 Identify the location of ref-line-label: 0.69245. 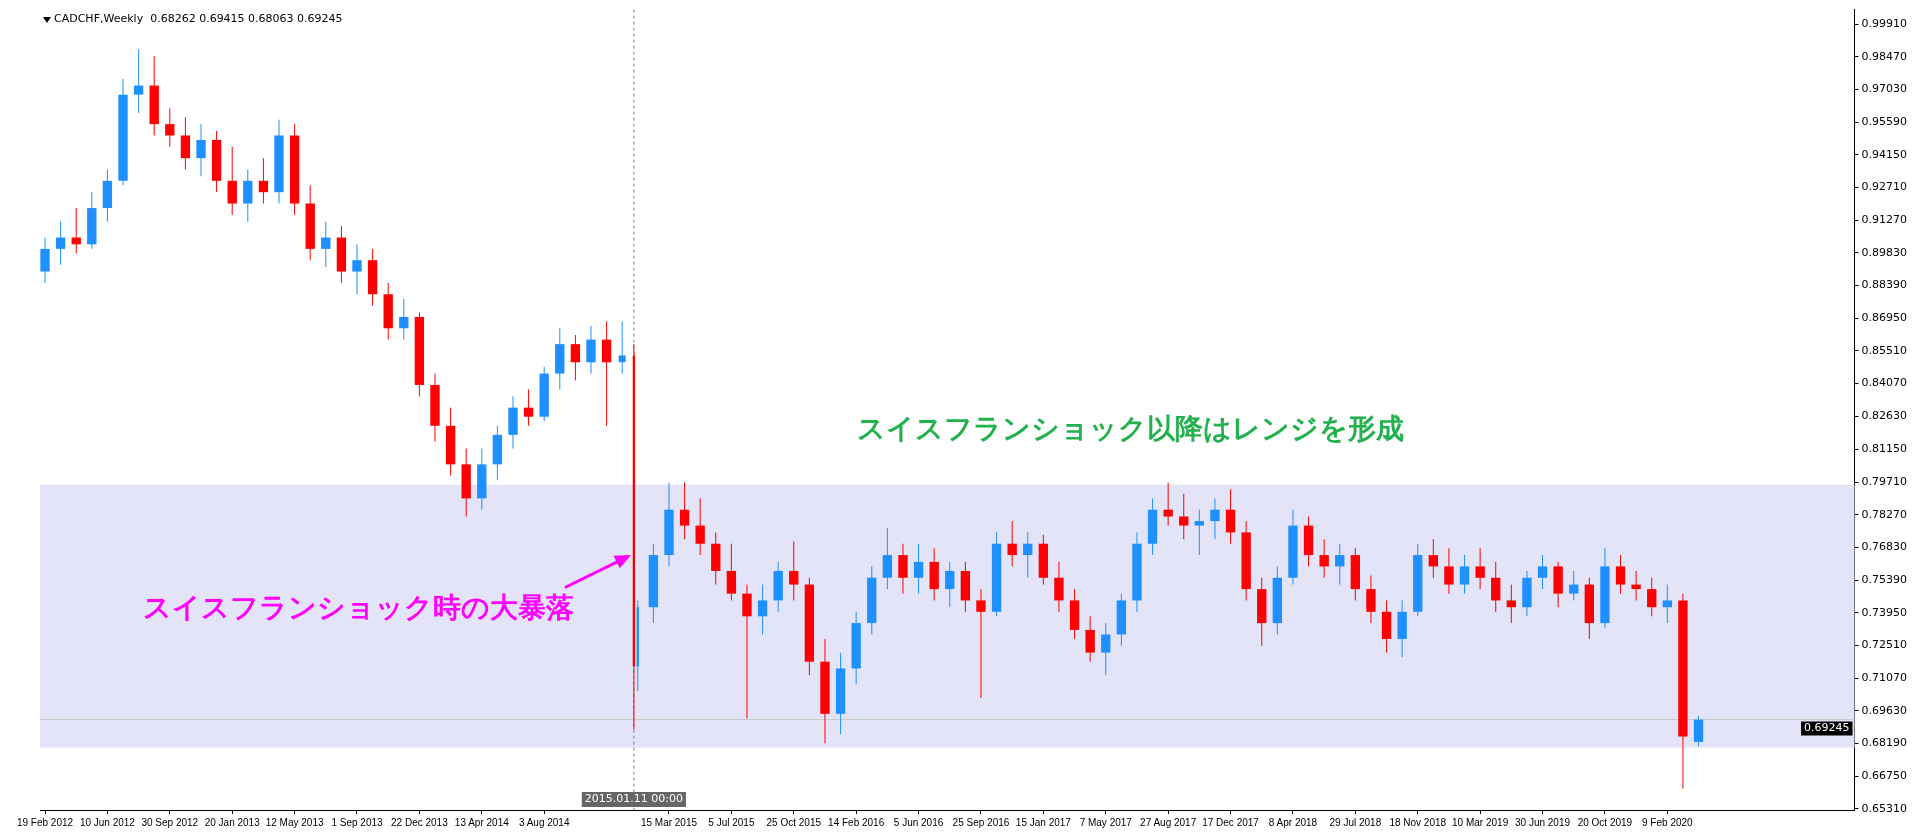
(1827, 728).